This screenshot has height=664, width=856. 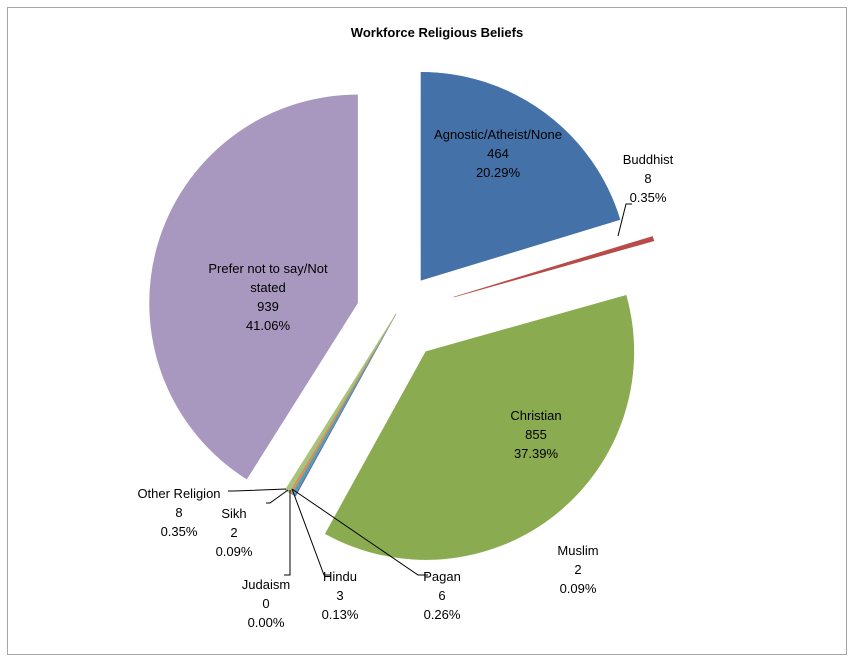 I want to click on data-label-christian: Christian 855 37.39%, so click(x=535, y=434).